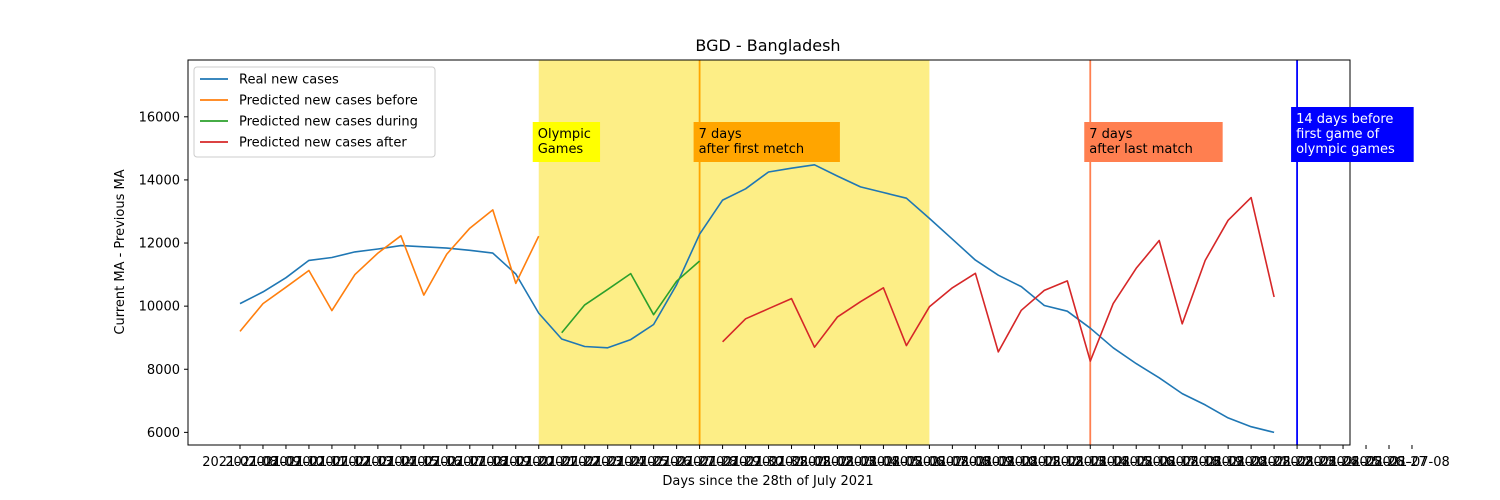  Describe the element at coordinates (286, 462) in the screenshot. I see `x-tick-label: 2021-07-10` at that location.